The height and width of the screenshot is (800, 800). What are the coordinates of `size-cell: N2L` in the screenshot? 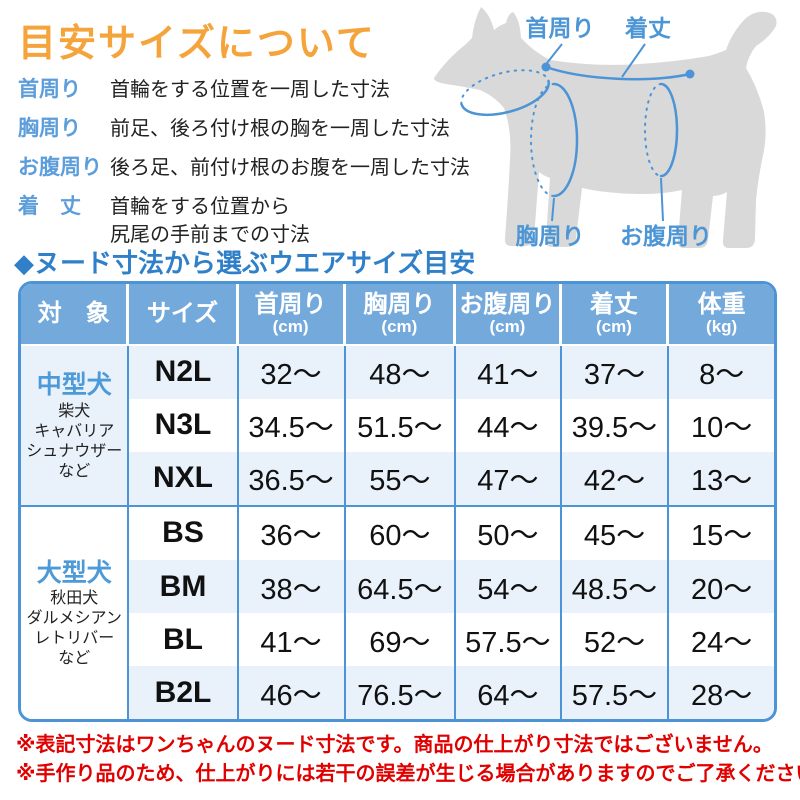 It's located at (184, 372).